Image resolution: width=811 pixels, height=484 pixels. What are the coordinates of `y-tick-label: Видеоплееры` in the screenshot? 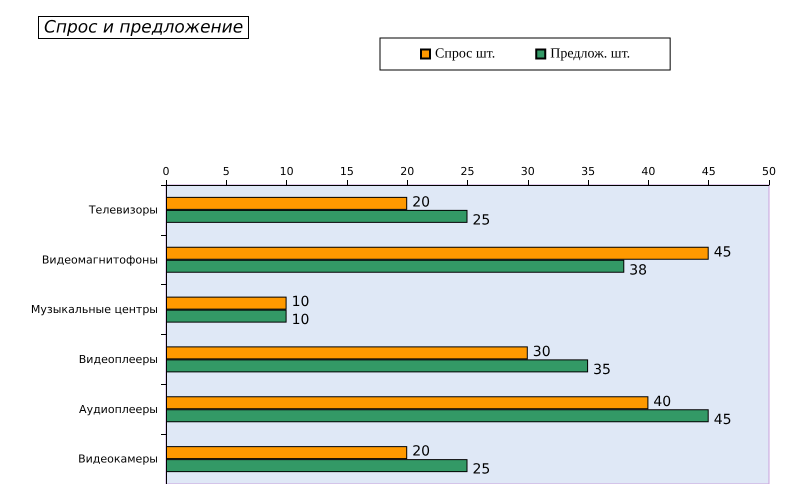 It's located at (118, 359).